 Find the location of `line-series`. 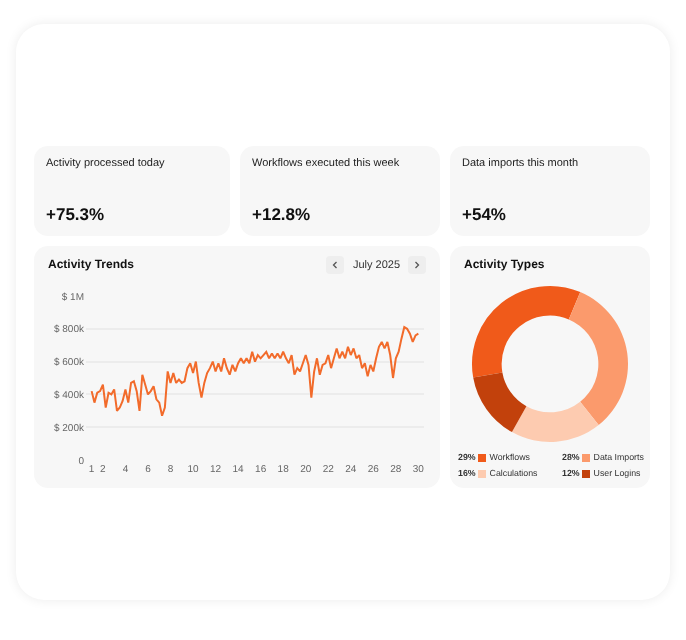

line-series is located at coordinates (255, 371).